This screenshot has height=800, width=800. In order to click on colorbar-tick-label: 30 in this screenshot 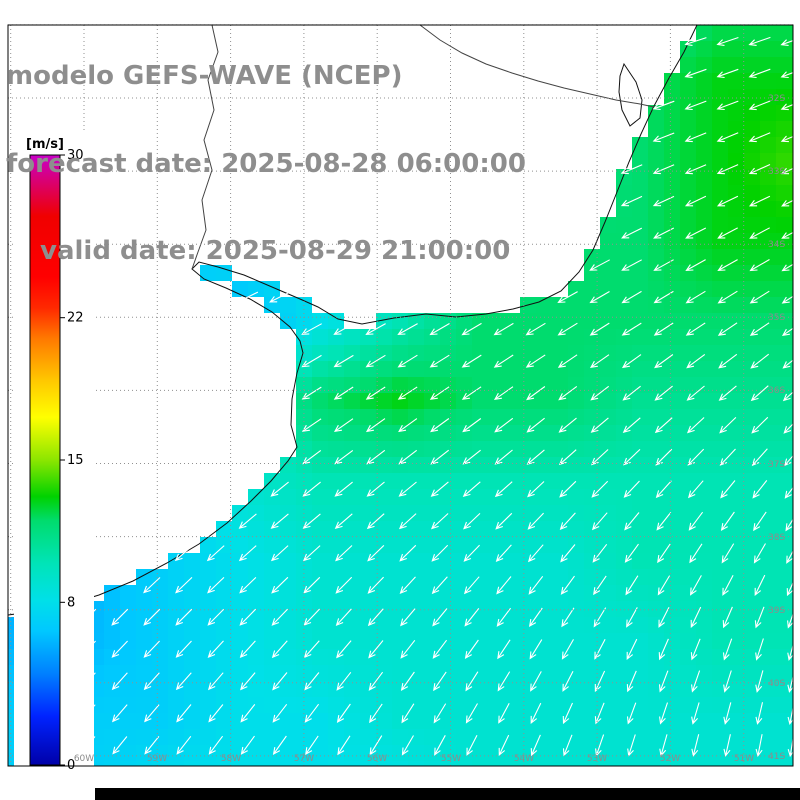, I will do `click(75, 155)`.